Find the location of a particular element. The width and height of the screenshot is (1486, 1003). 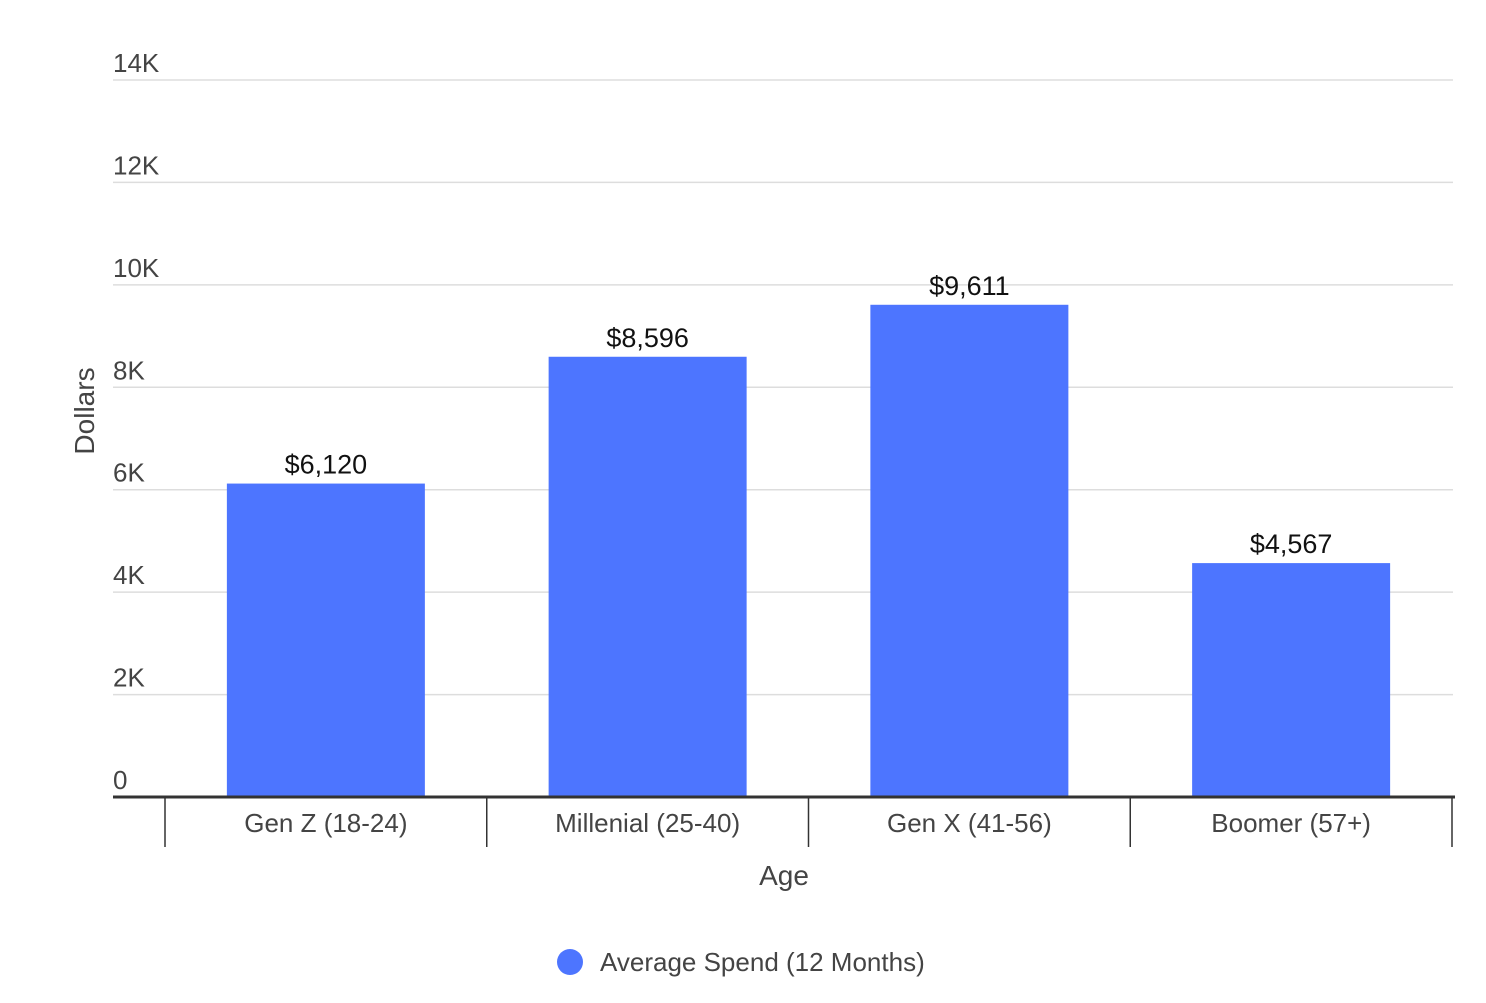

legend: Average Spend (12 Months) is located at coordinates (741, 962).